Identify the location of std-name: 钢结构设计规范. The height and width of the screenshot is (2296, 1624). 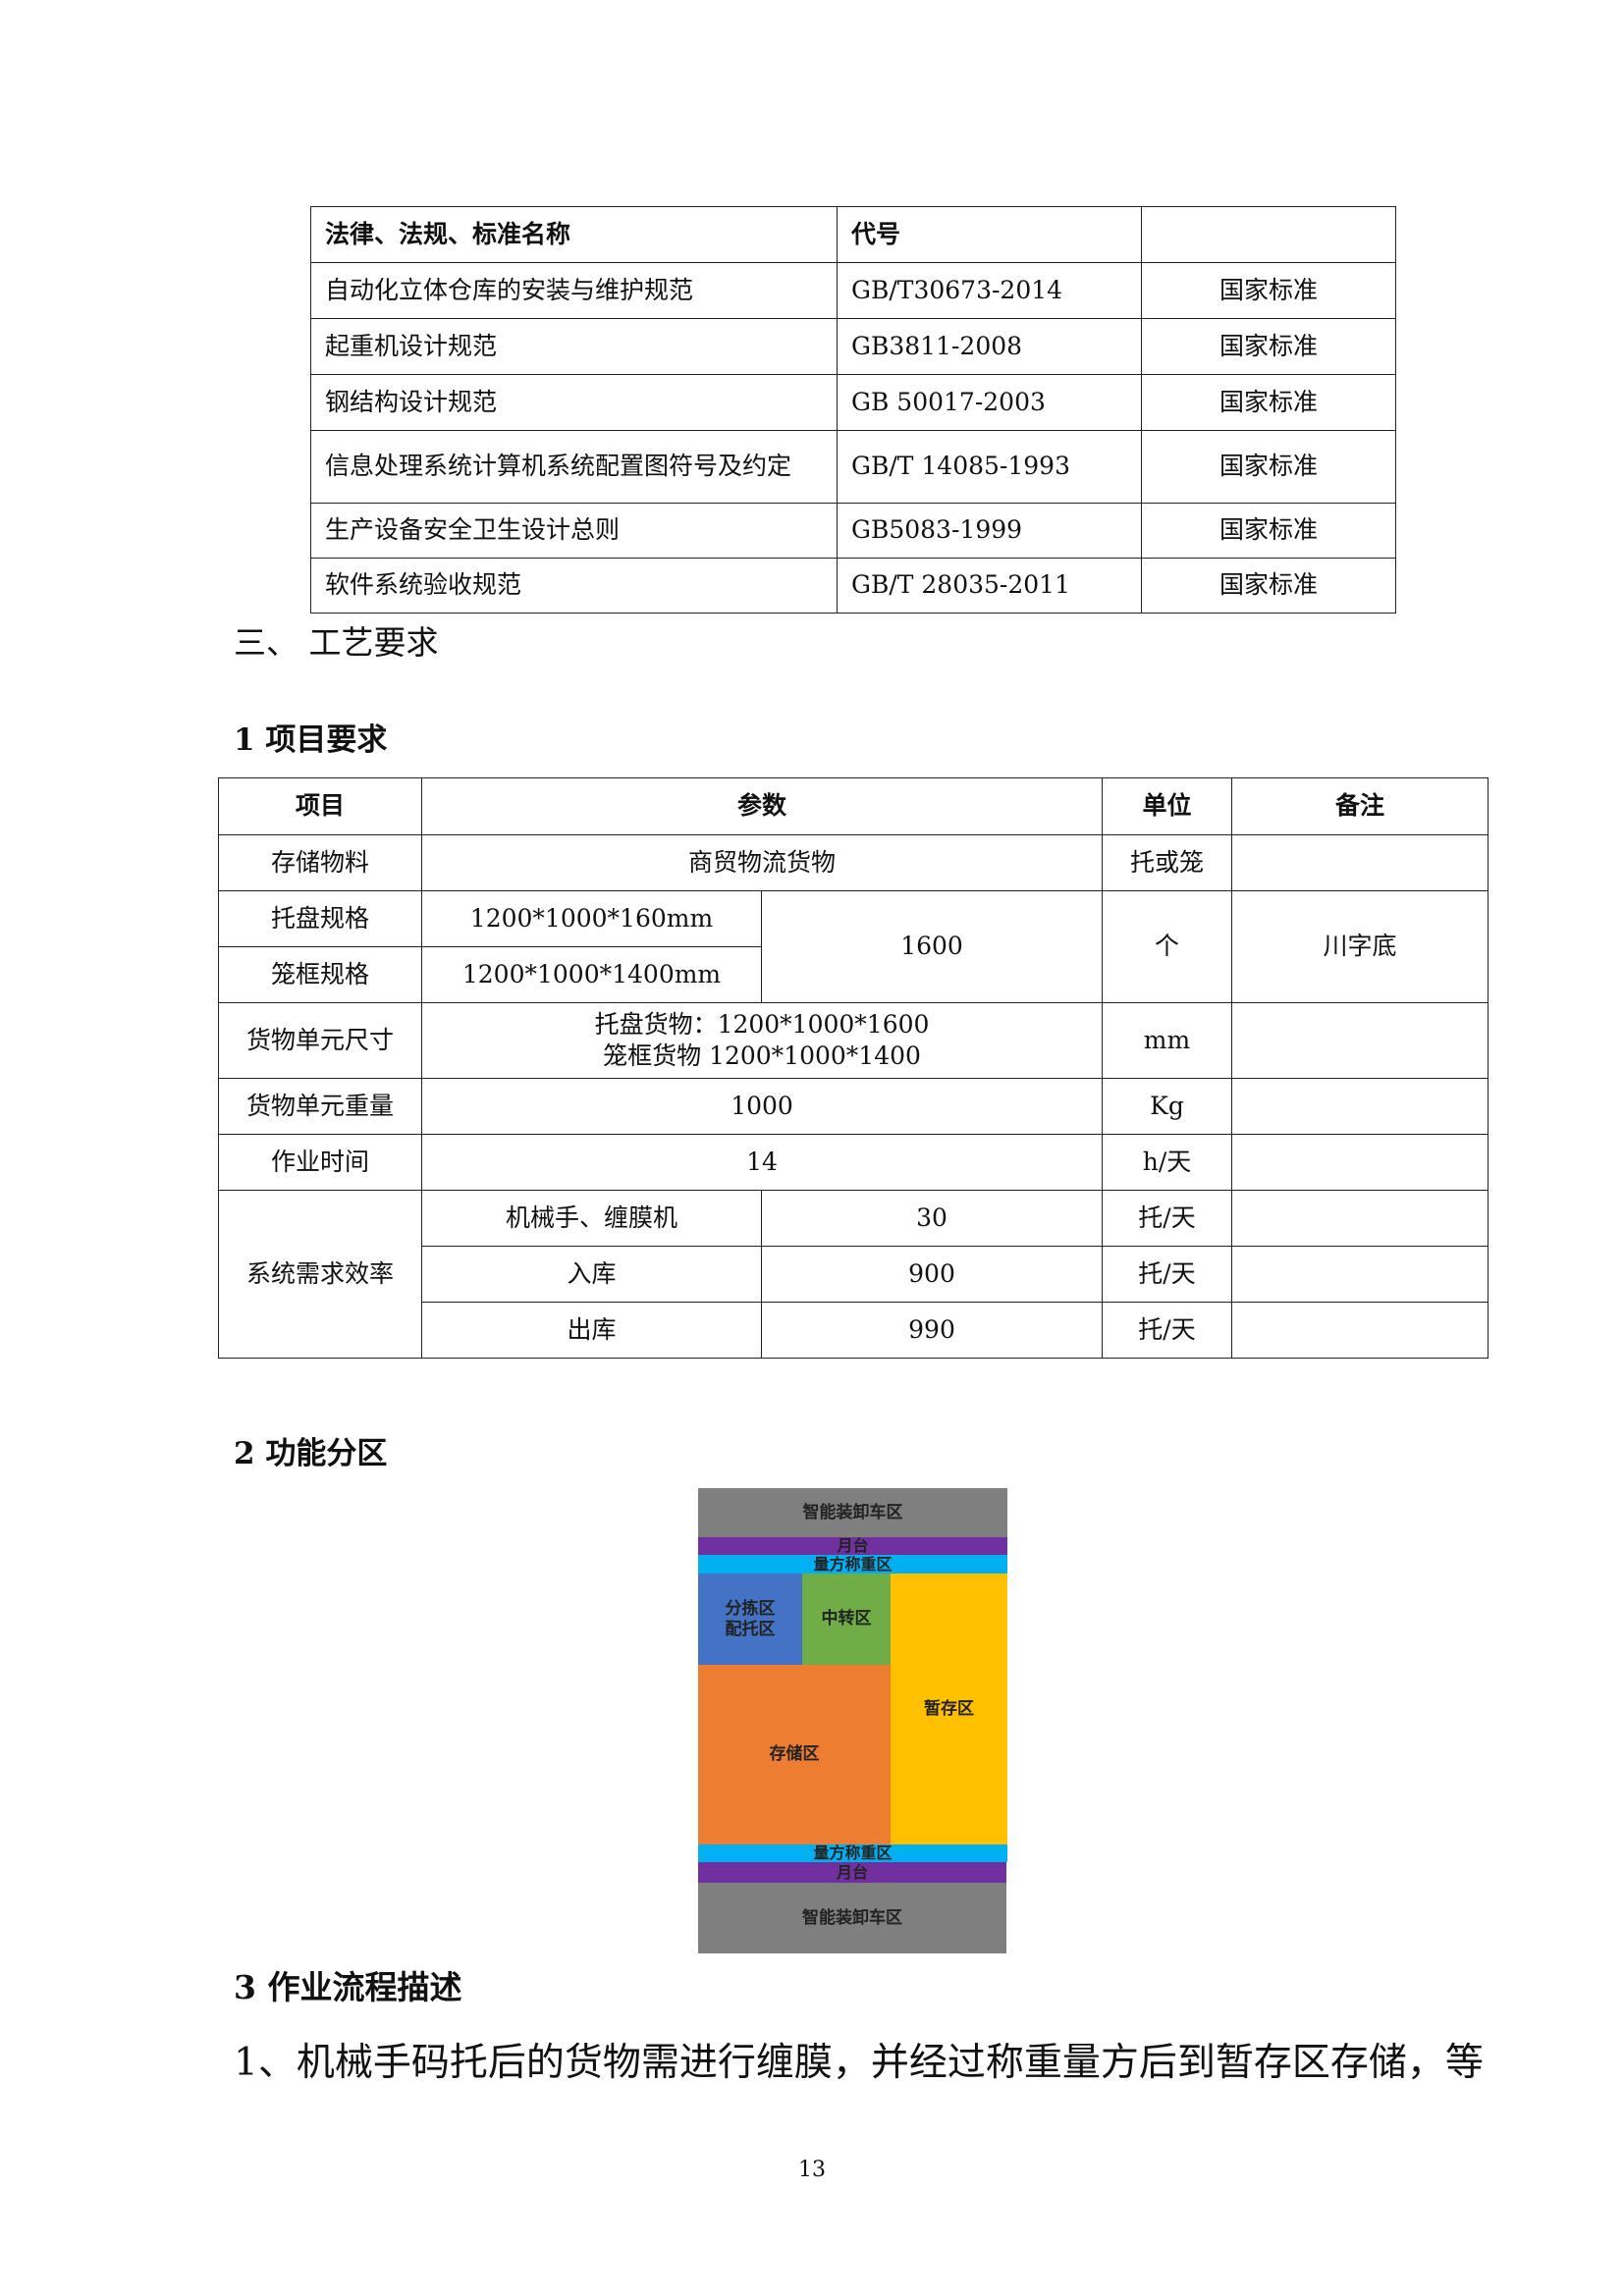
(574, 402).